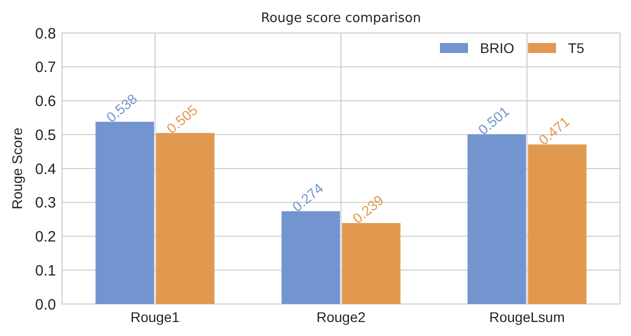 The width and height of the screenshot is (631, 336). Describe the element at coordinates (45, 305) in the screenshot. I see `y-tick-label: 0.0` at that location.